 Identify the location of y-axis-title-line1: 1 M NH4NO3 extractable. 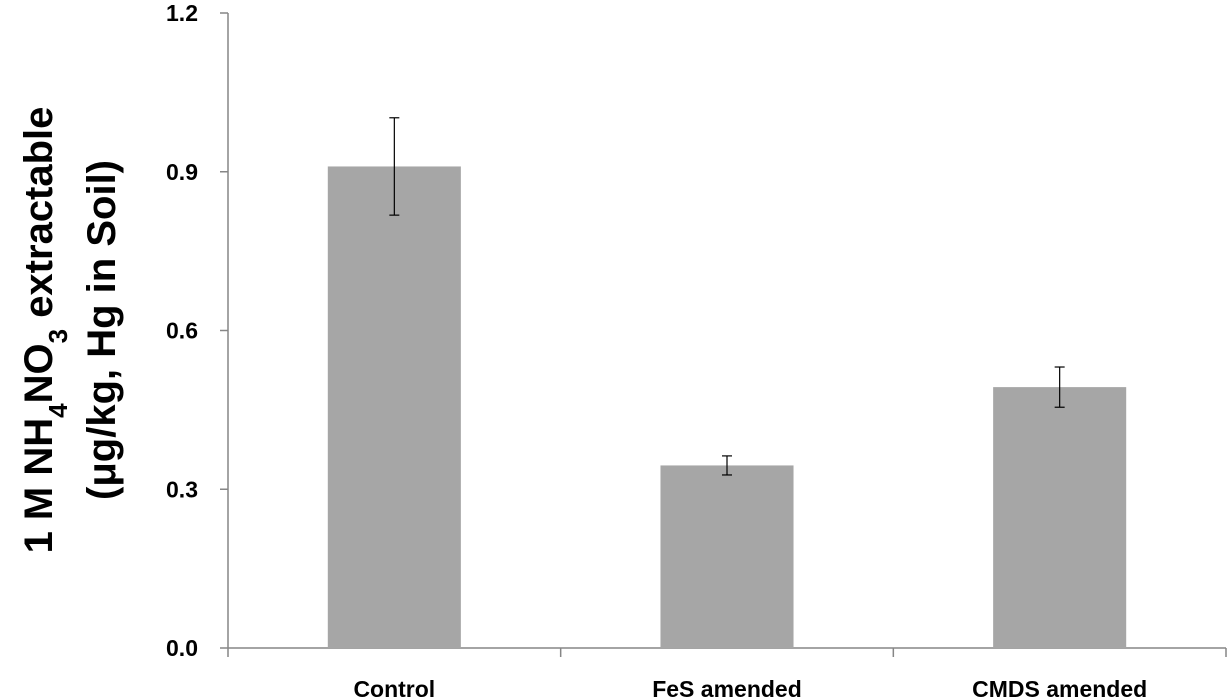
(45, 330).